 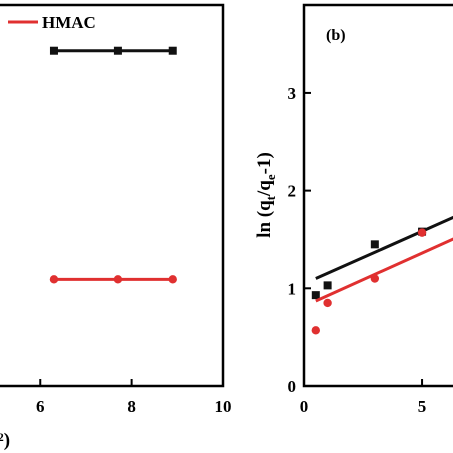 I want to click on ylabel-sub-e: e, so click(x=270, y=177).